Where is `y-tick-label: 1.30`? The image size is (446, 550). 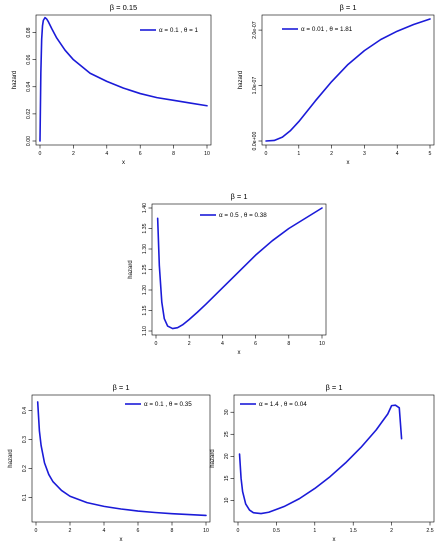
y-tick-label: 1.30 is located at coordinates (145, 249).